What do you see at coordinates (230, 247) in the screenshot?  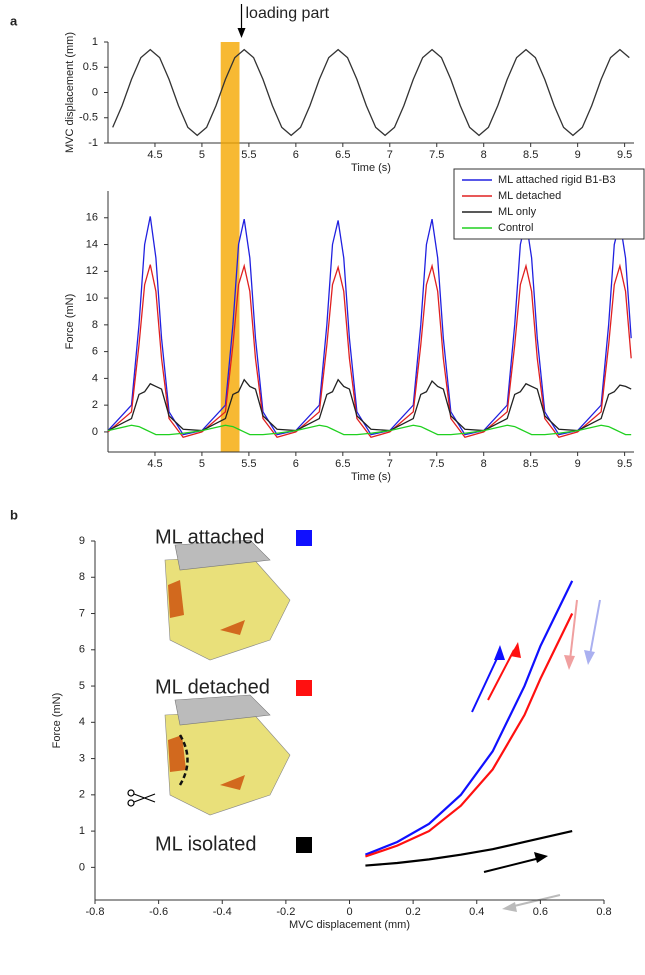 I see `loading-highlight` at bounding box center [230, 247].